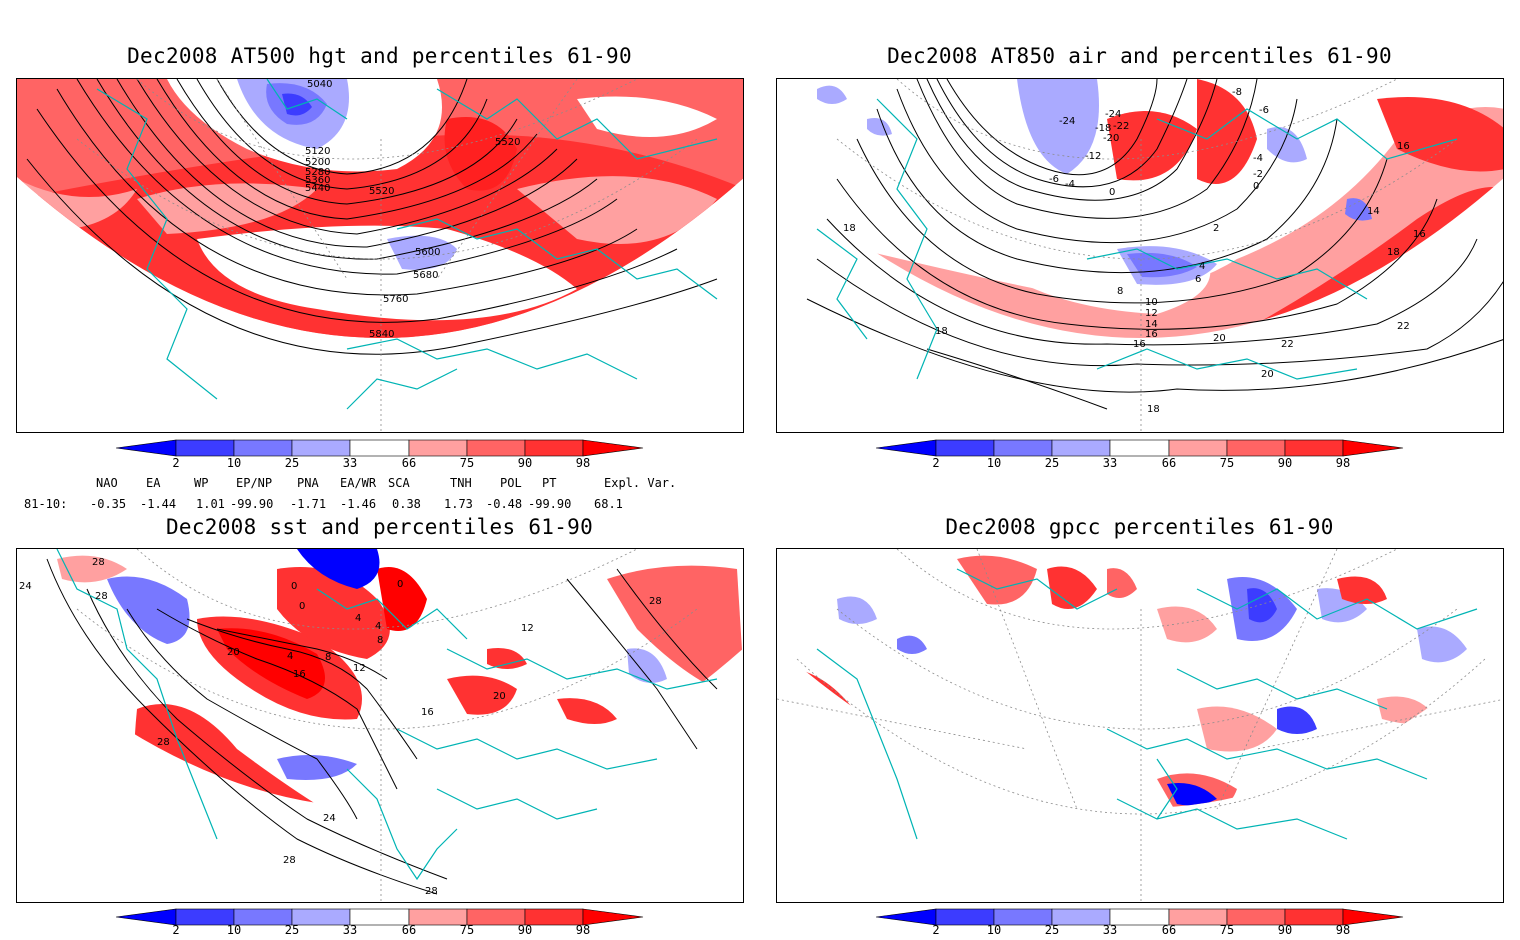 This screenshot has width=1520, height=940. I want to click on contour-label: 5600, so click(427, 252).